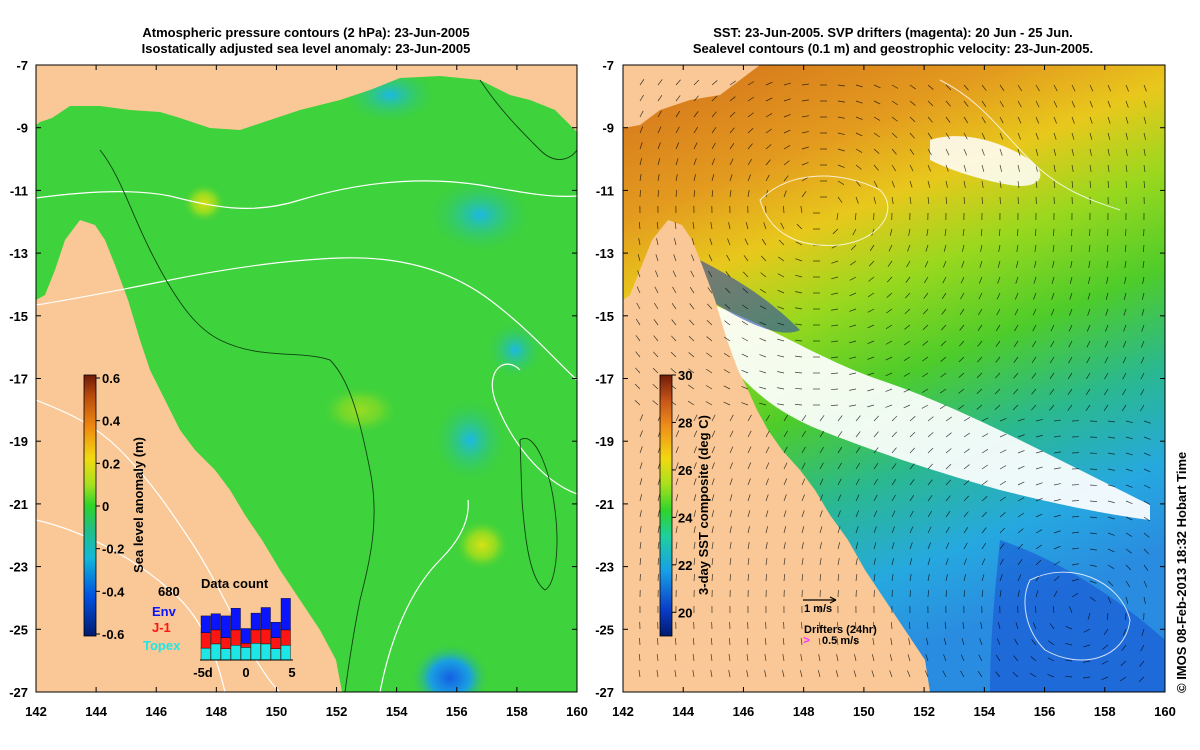 This screenshot has height=750, width=1200. What do you see at coordinates (820, 605) in the screenshot?
I see `velocity-scale: 1 m/s` at bounding box center [820, 605].